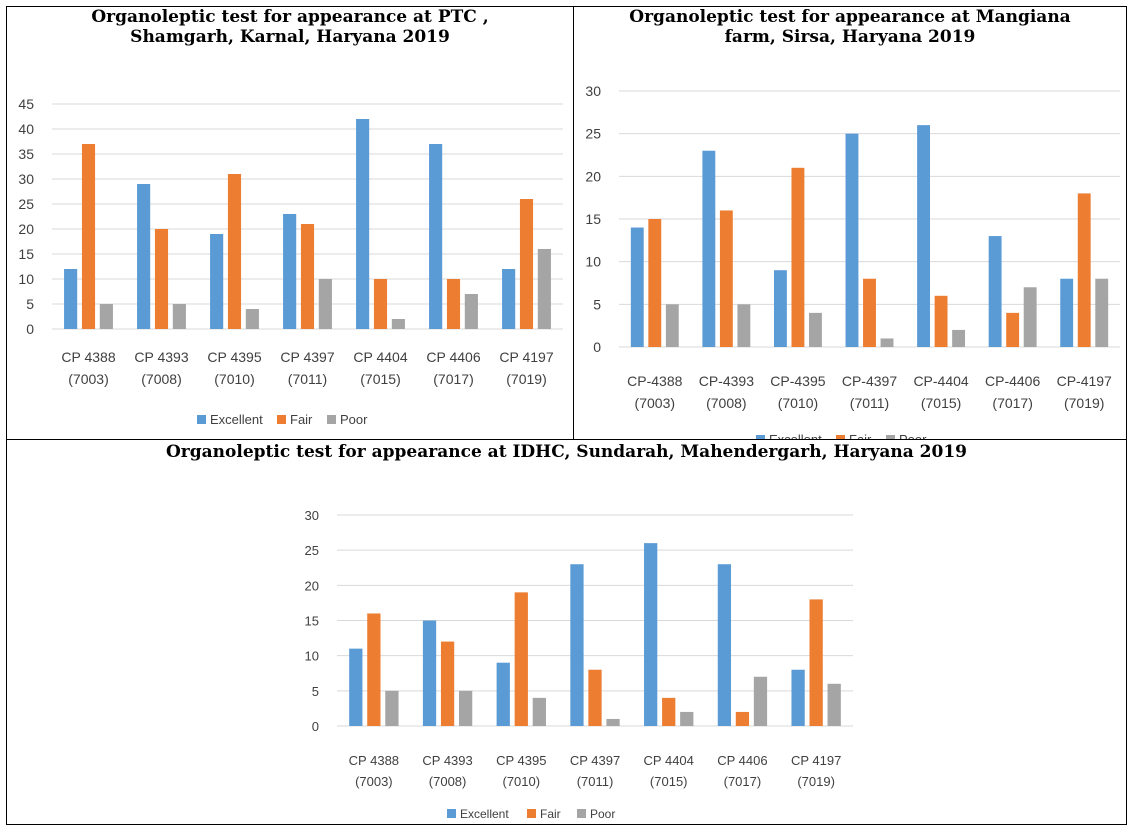 This screenshot has height=828, width=1133. What do you see at coordinates (593, 262) in the screenshot?
I see `y-tick-label: 10` at bounding box center [593, 262].